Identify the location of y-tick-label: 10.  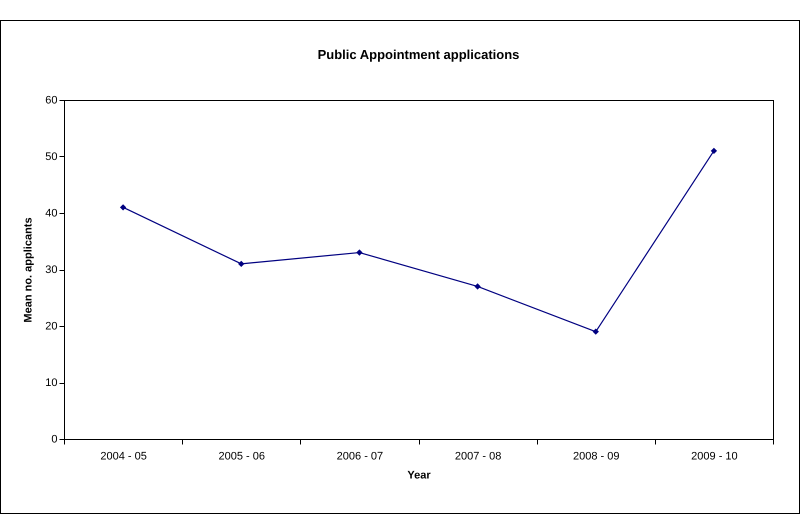
(51, 383).